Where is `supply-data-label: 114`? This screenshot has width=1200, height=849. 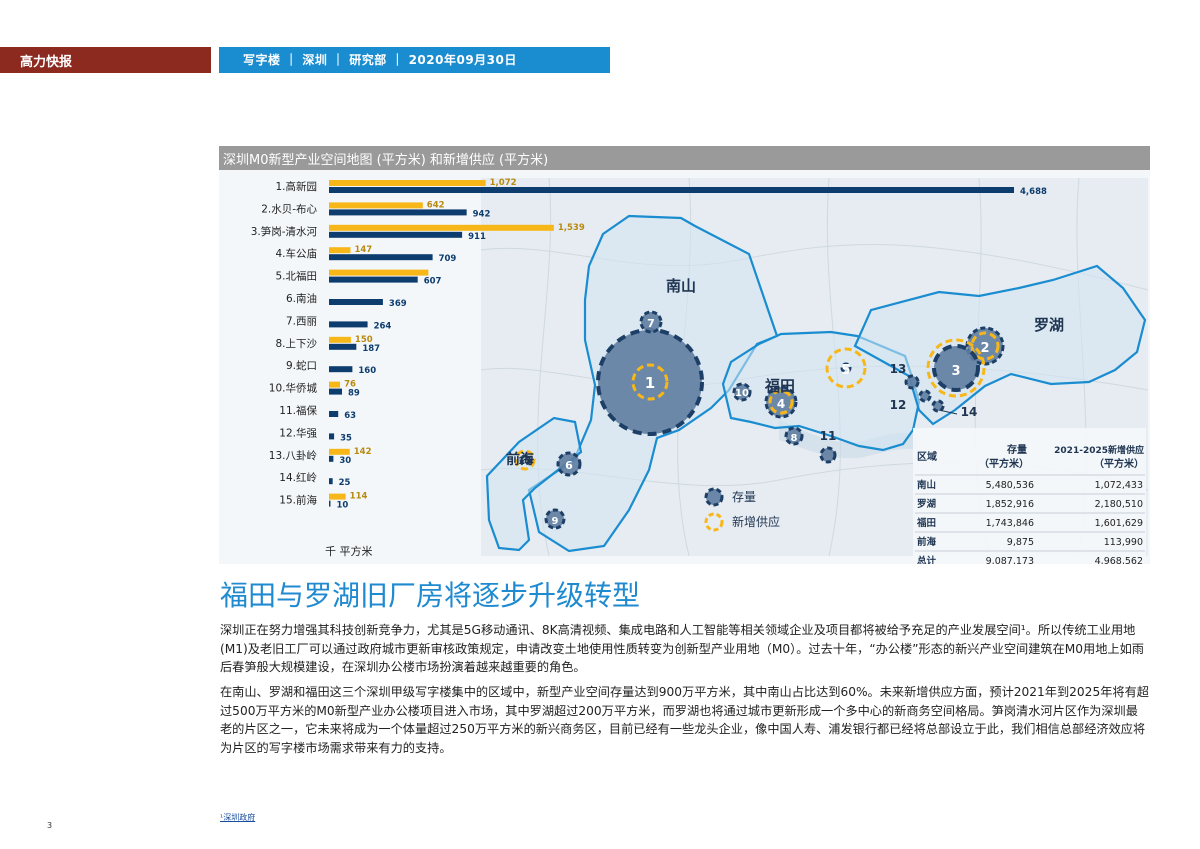
supply-data-label: 114 is located at coordinates (359, 497).